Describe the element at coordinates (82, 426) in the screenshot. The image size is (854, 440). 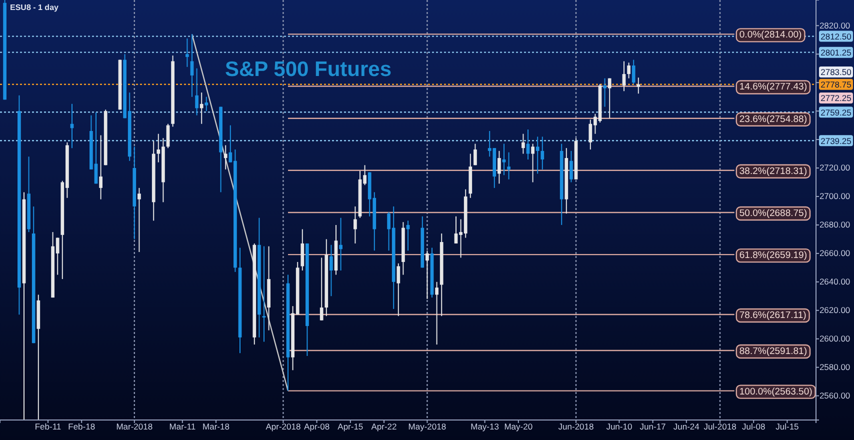
I see `x-tick-label: Feb-18` at that location.